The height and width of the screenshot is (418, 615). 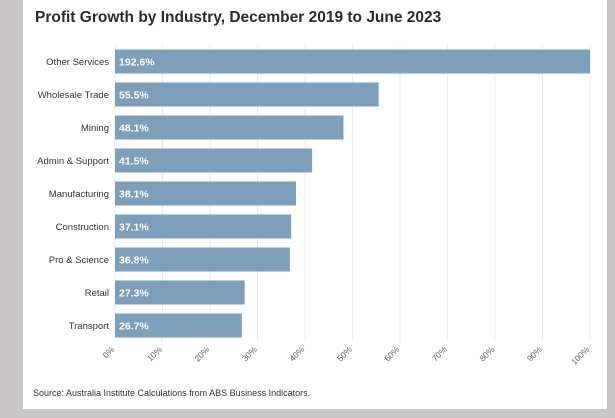 What do you see at coordinates (134, 261) in the screenshot?
I see `data-label: 36.8%` at bounding box center [134, 261].